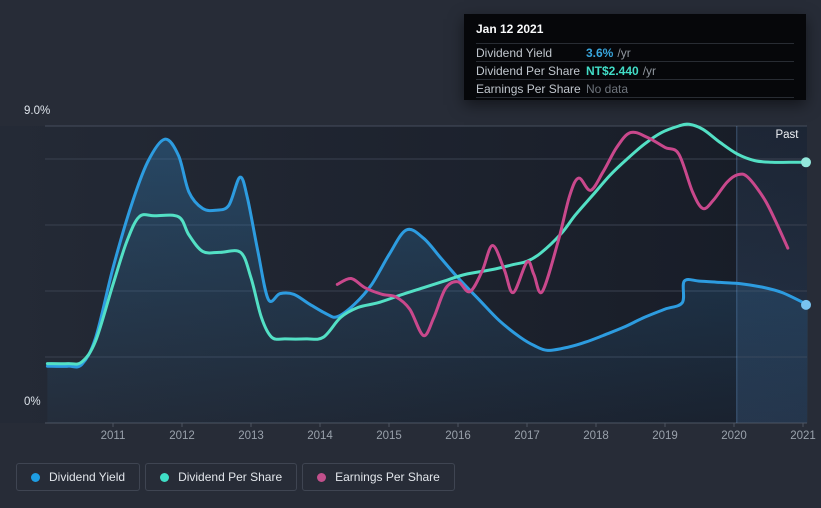 This screenshot has width=821, height=508. What do you see at coordinates (596, 436) in the screenshot?
I see `x-axis-label-2018: 2018` at bounding box center [596, 436].